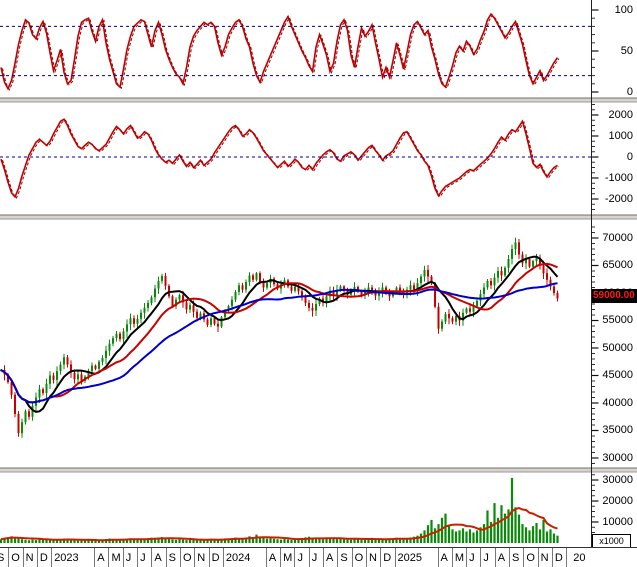 The height and width of the screenshot is (567, 637). I want to click on y-tick-label: 65000, so click(617, 265).